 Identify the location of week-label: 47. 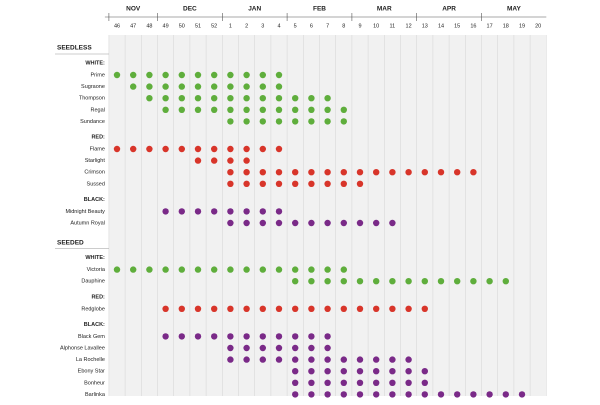
(133, 26).